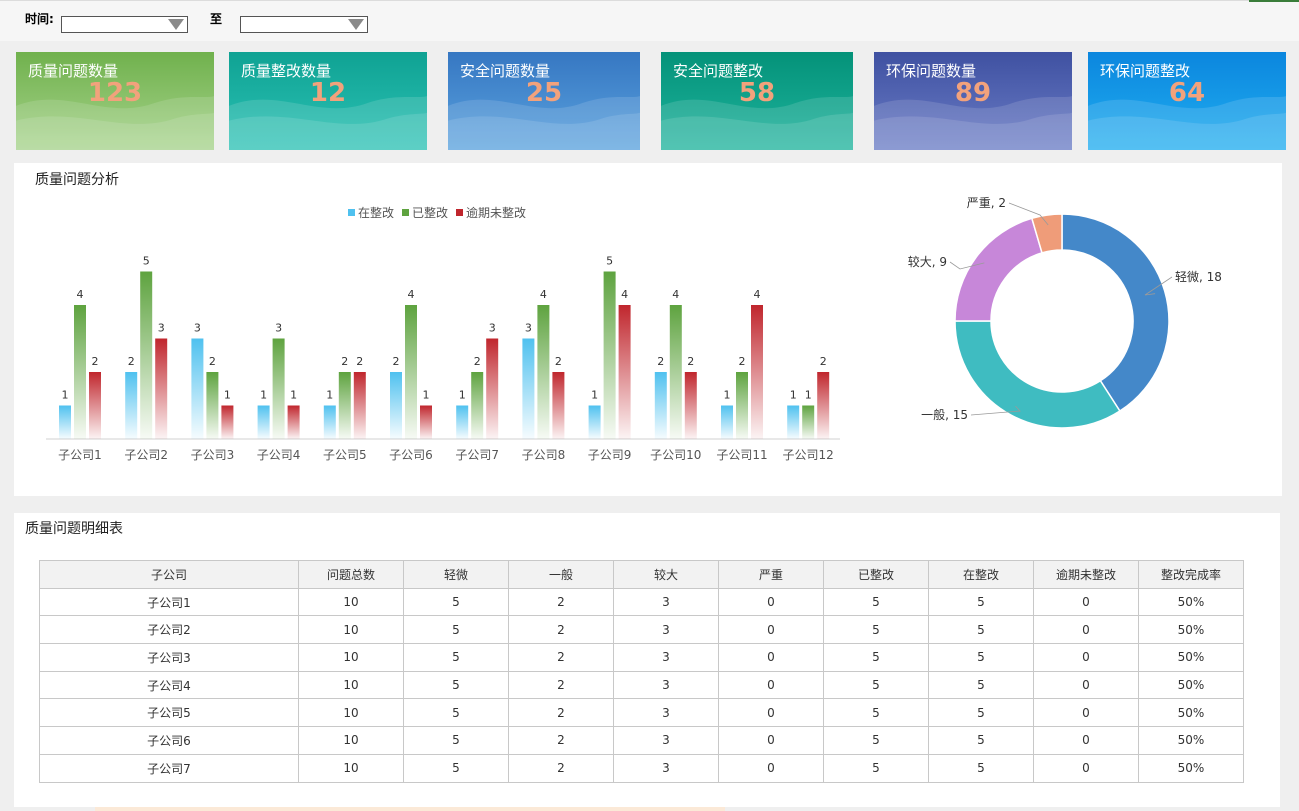 This screenshot has height=811, width=1299. Describe the element at coordinates (115, 93) in the screenshot. I see `kpi-value: 123` at that location.